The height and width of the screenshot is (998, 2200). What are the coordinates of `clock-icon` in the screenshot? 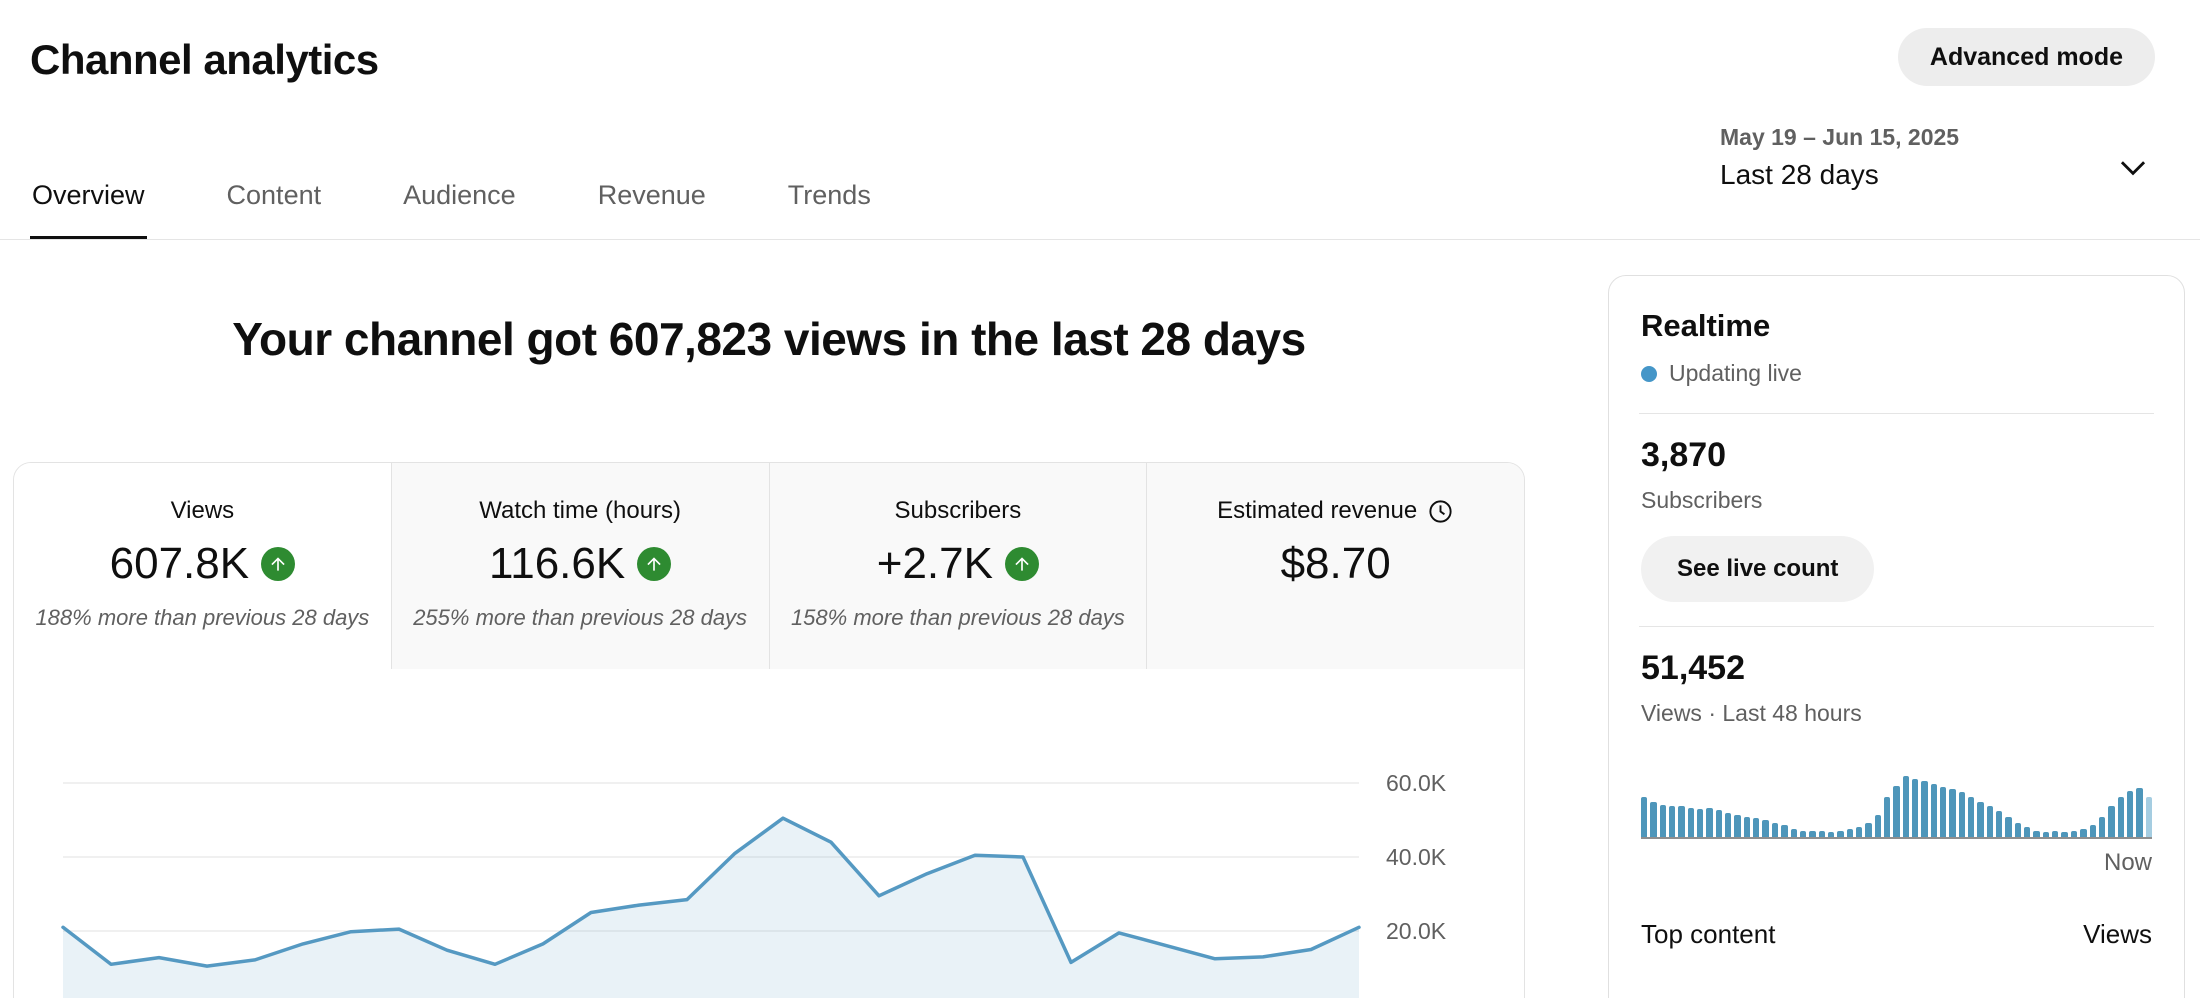 It's located at (1440, 511).